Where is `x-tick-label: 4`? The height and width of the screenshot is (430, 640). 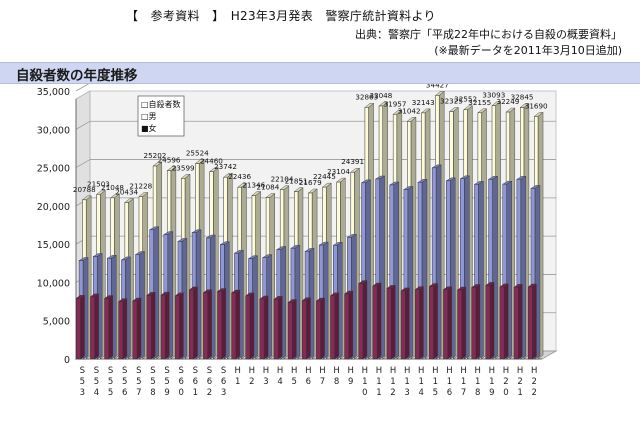 x-tick-label: 4 is located at coordinates (279, 382).